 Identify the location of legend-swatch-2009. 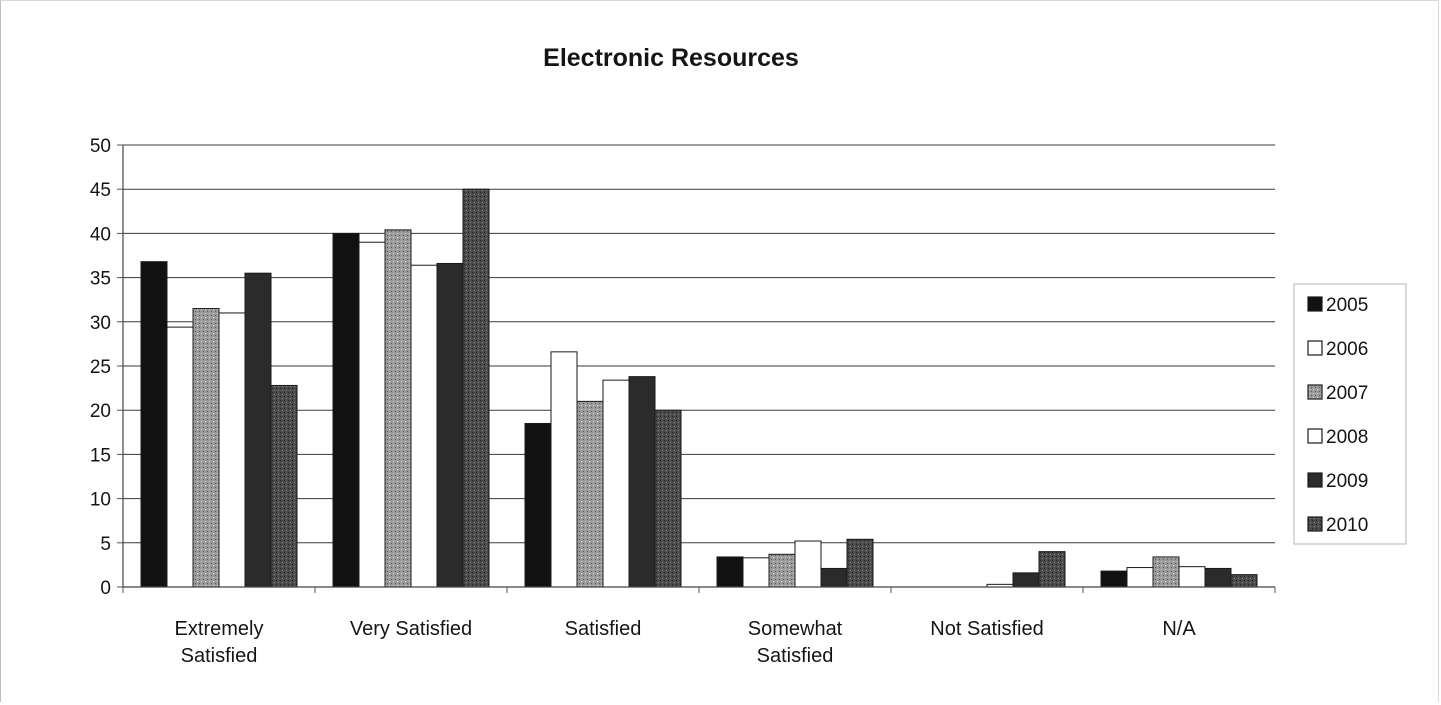
(1315, 480).